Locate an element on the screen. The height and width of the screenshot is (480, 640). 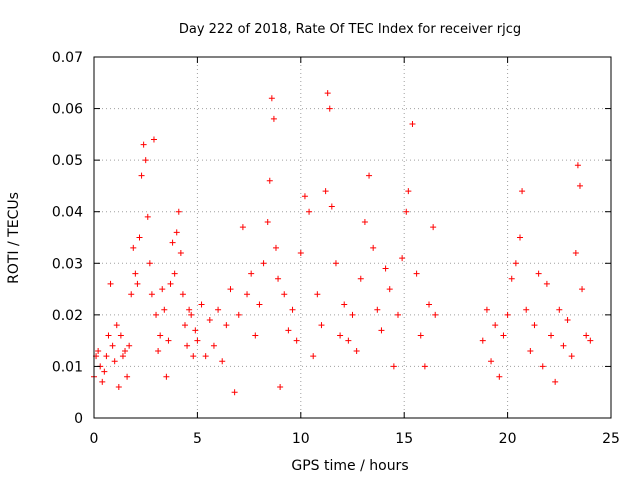
y-tick-label: 0.07 is located at coordinates (67, 58).